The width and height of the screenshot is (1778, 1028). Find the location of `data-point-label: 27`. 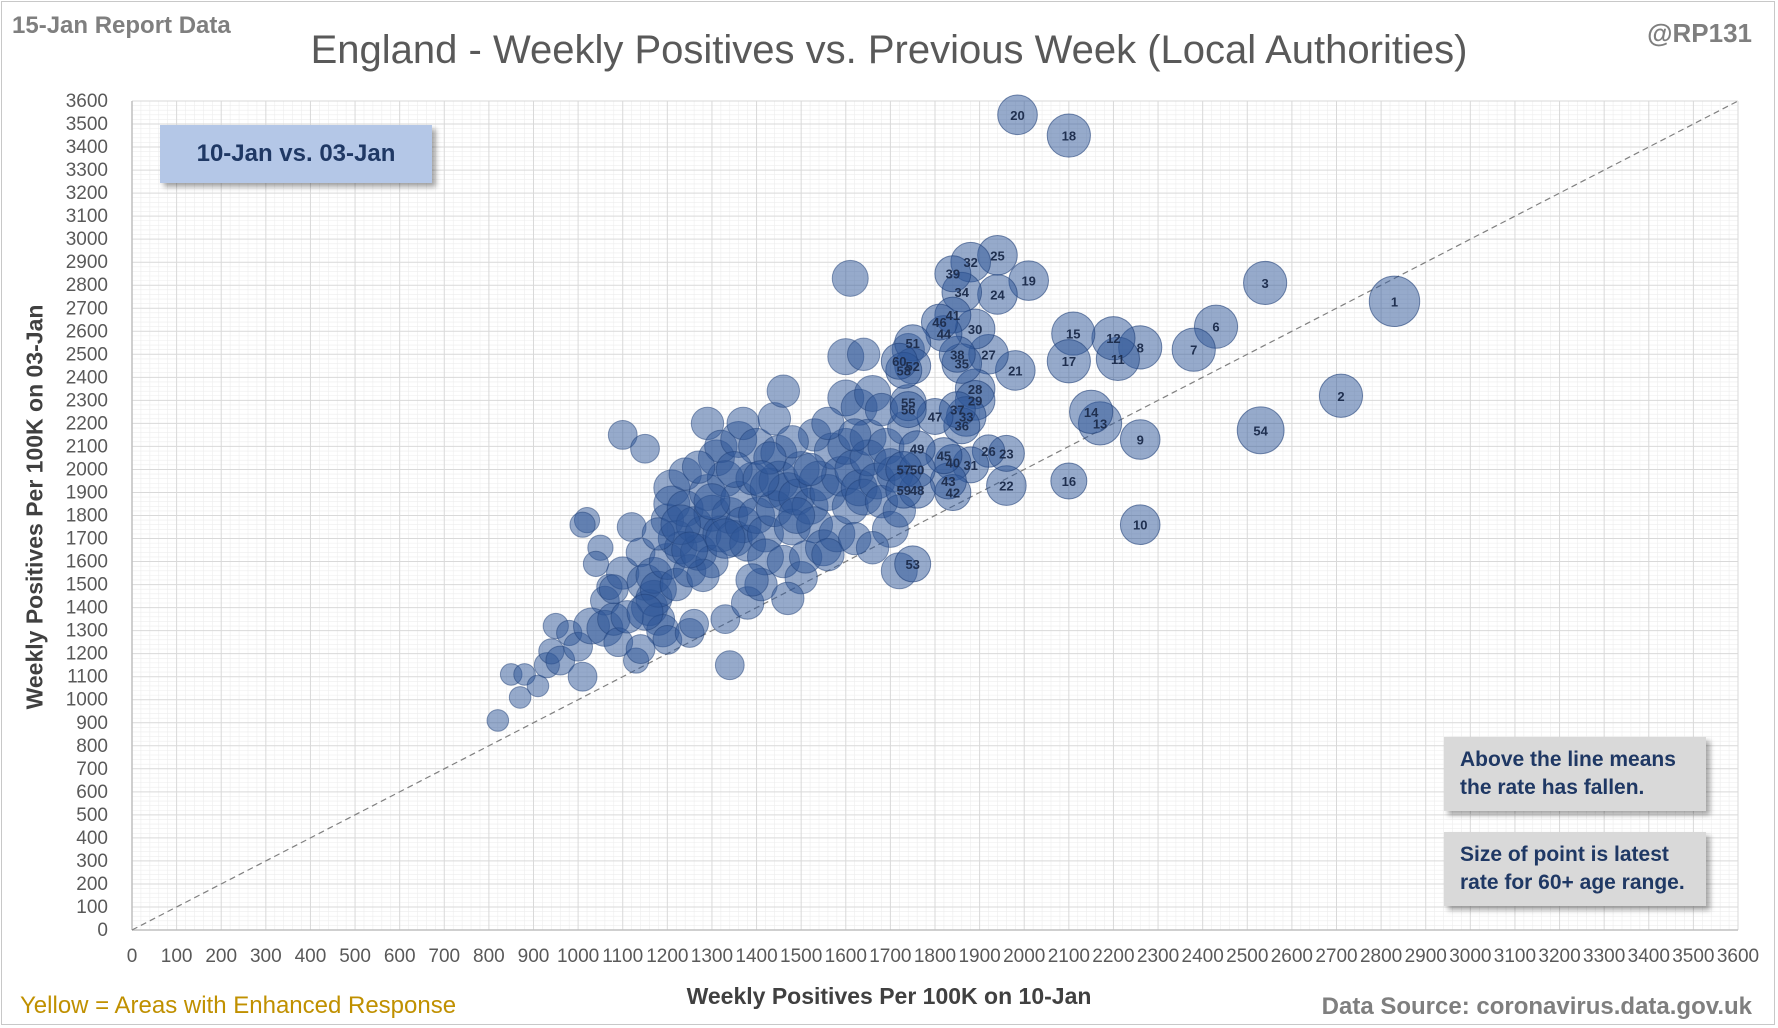

data-point-label: 27 is located at coordinates (988, 354).